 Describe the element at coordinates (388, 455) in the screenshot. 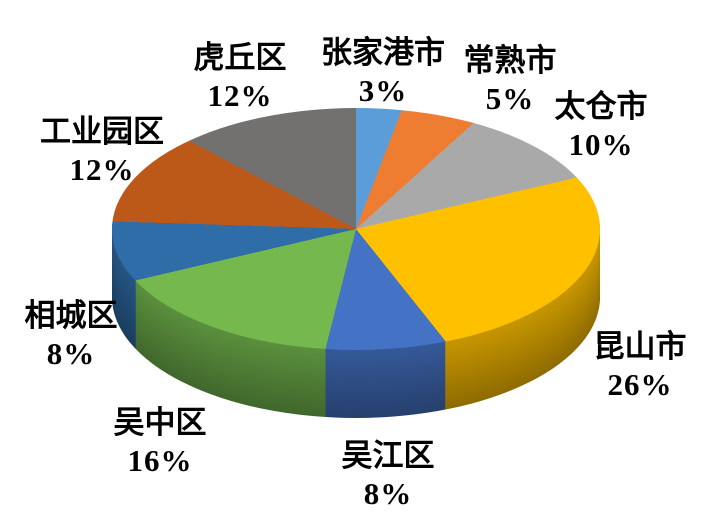

I see `slice-label-name: 吴江区` at that location.